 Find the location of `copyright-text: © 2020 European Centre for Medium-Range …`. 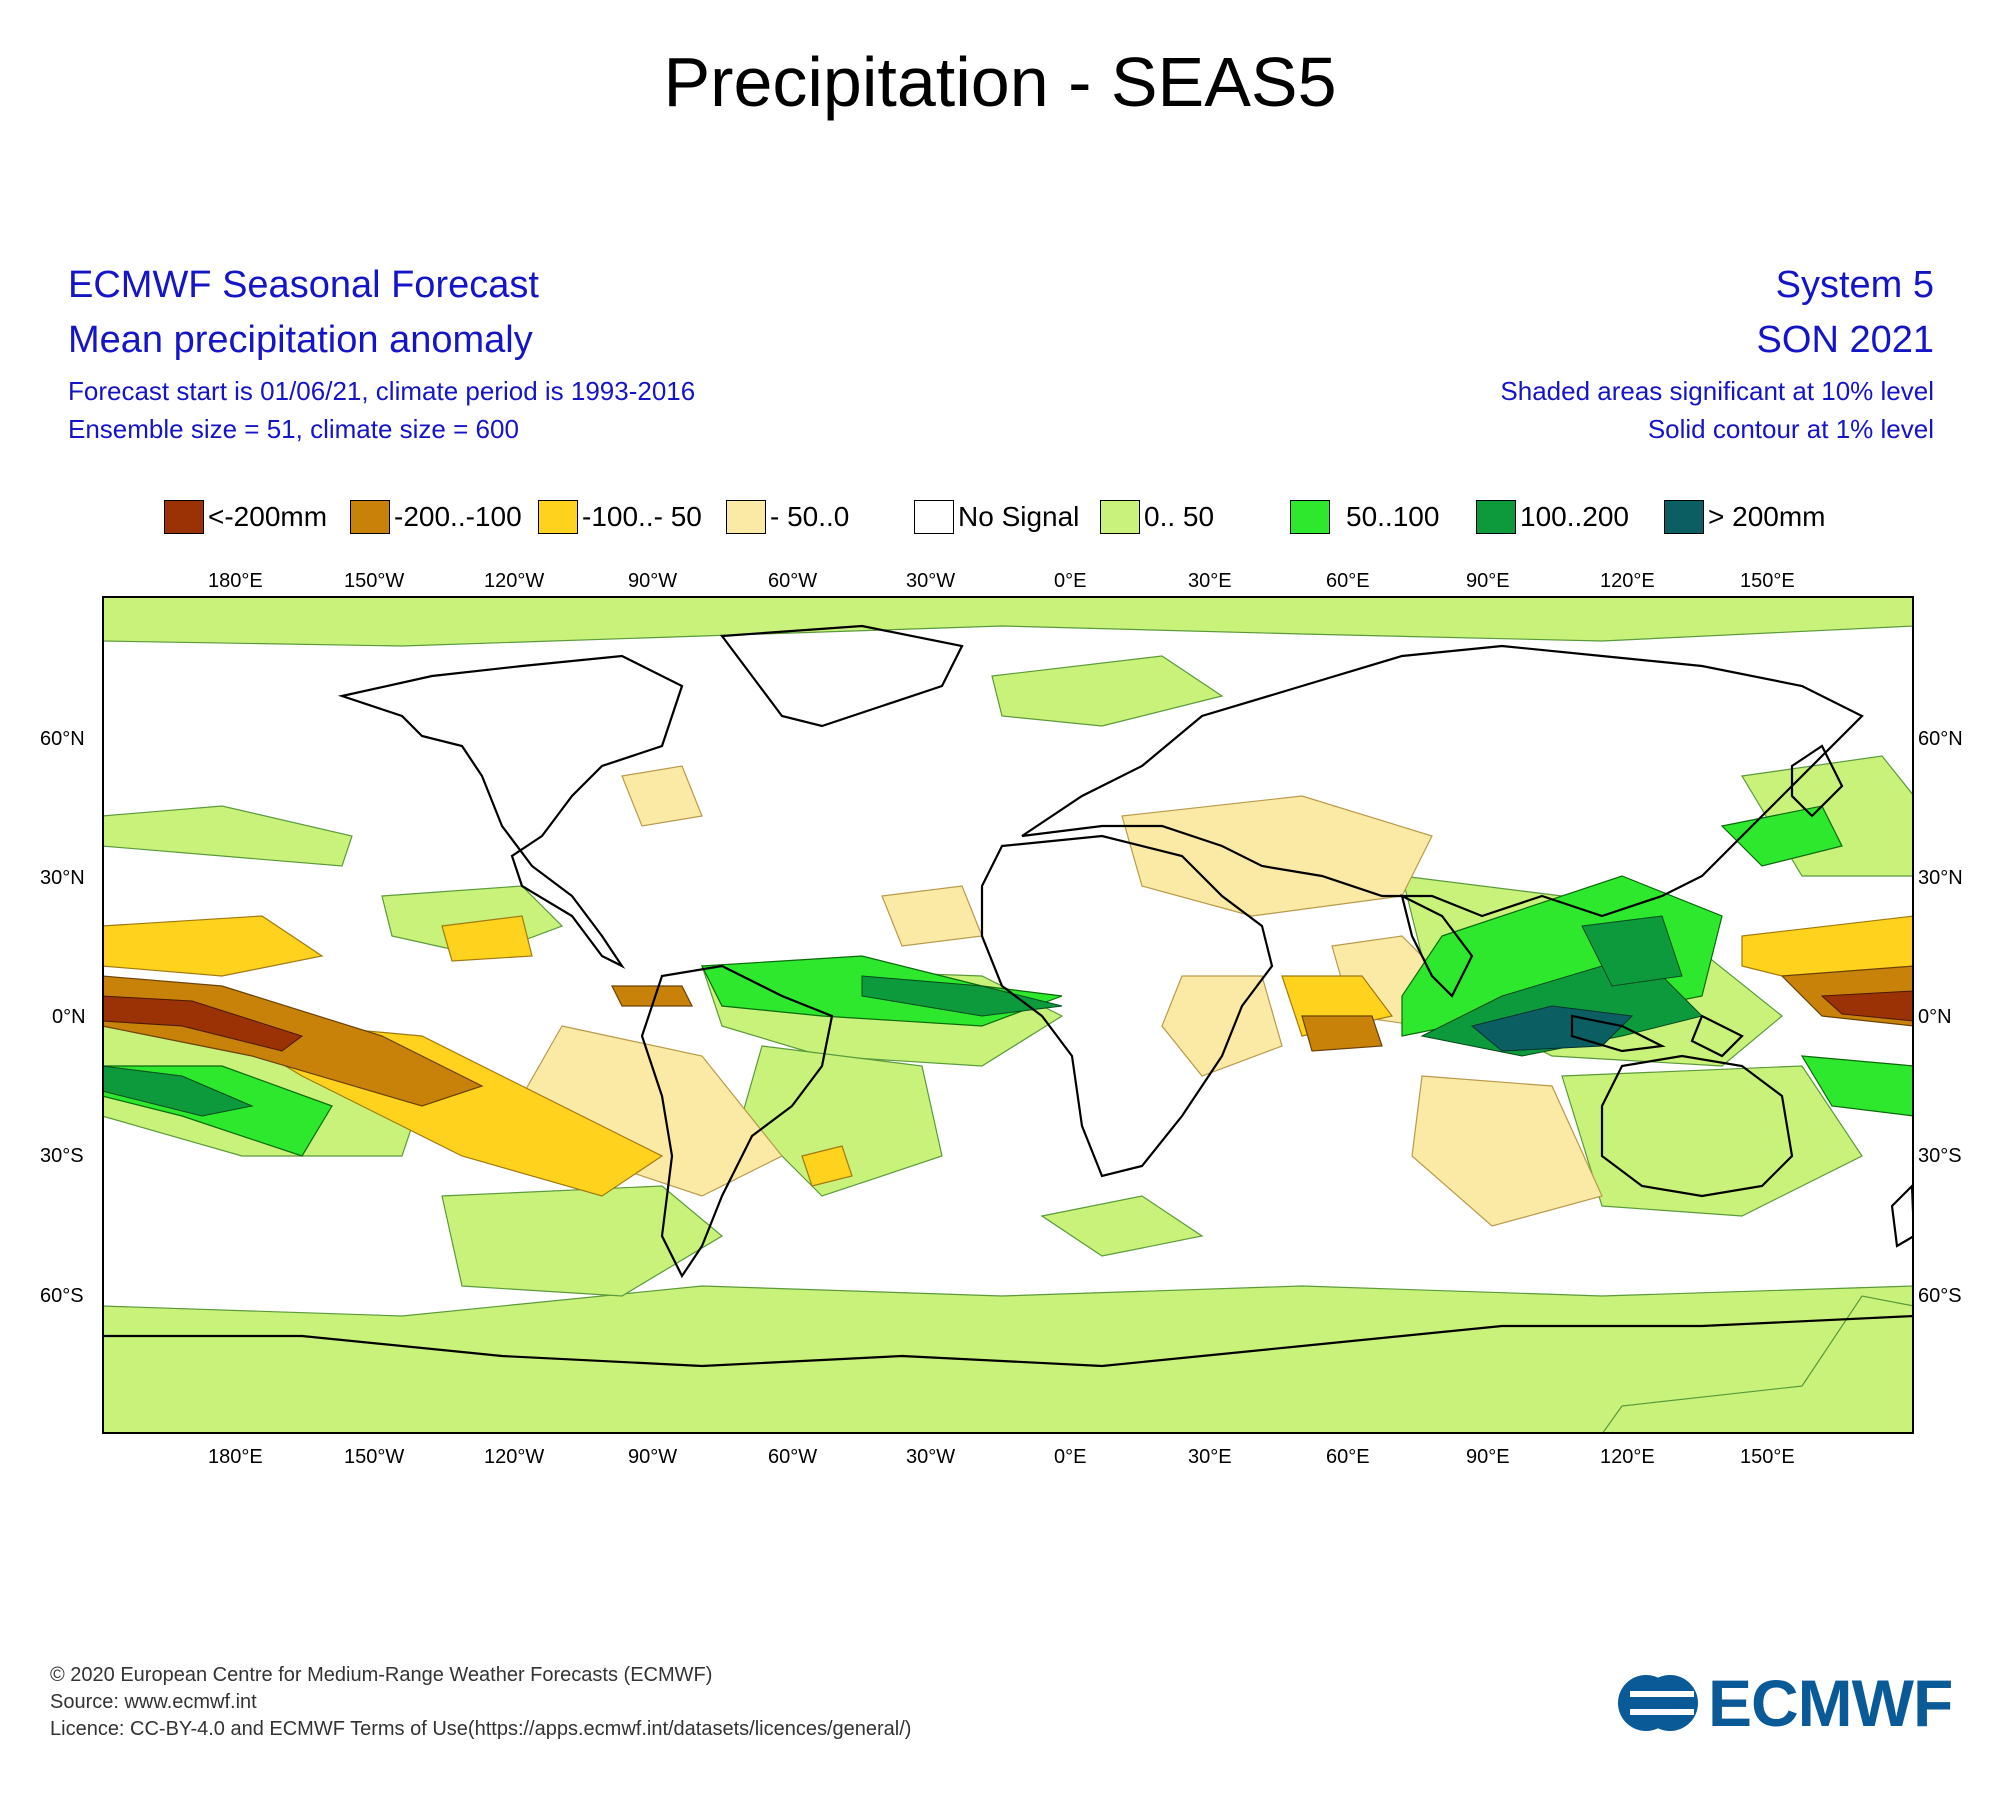

copyright-text: © 2020 European Centre for Medium-Range … is located at coordinates (381, 1675).